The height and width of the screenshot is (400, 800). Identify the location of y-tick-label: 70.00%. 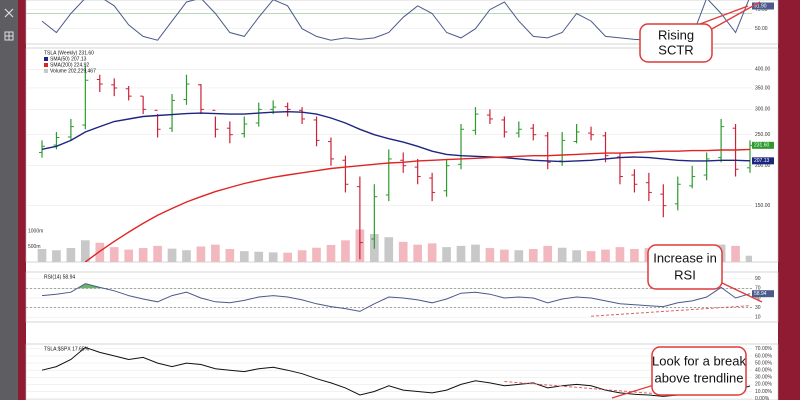
(764, 349).